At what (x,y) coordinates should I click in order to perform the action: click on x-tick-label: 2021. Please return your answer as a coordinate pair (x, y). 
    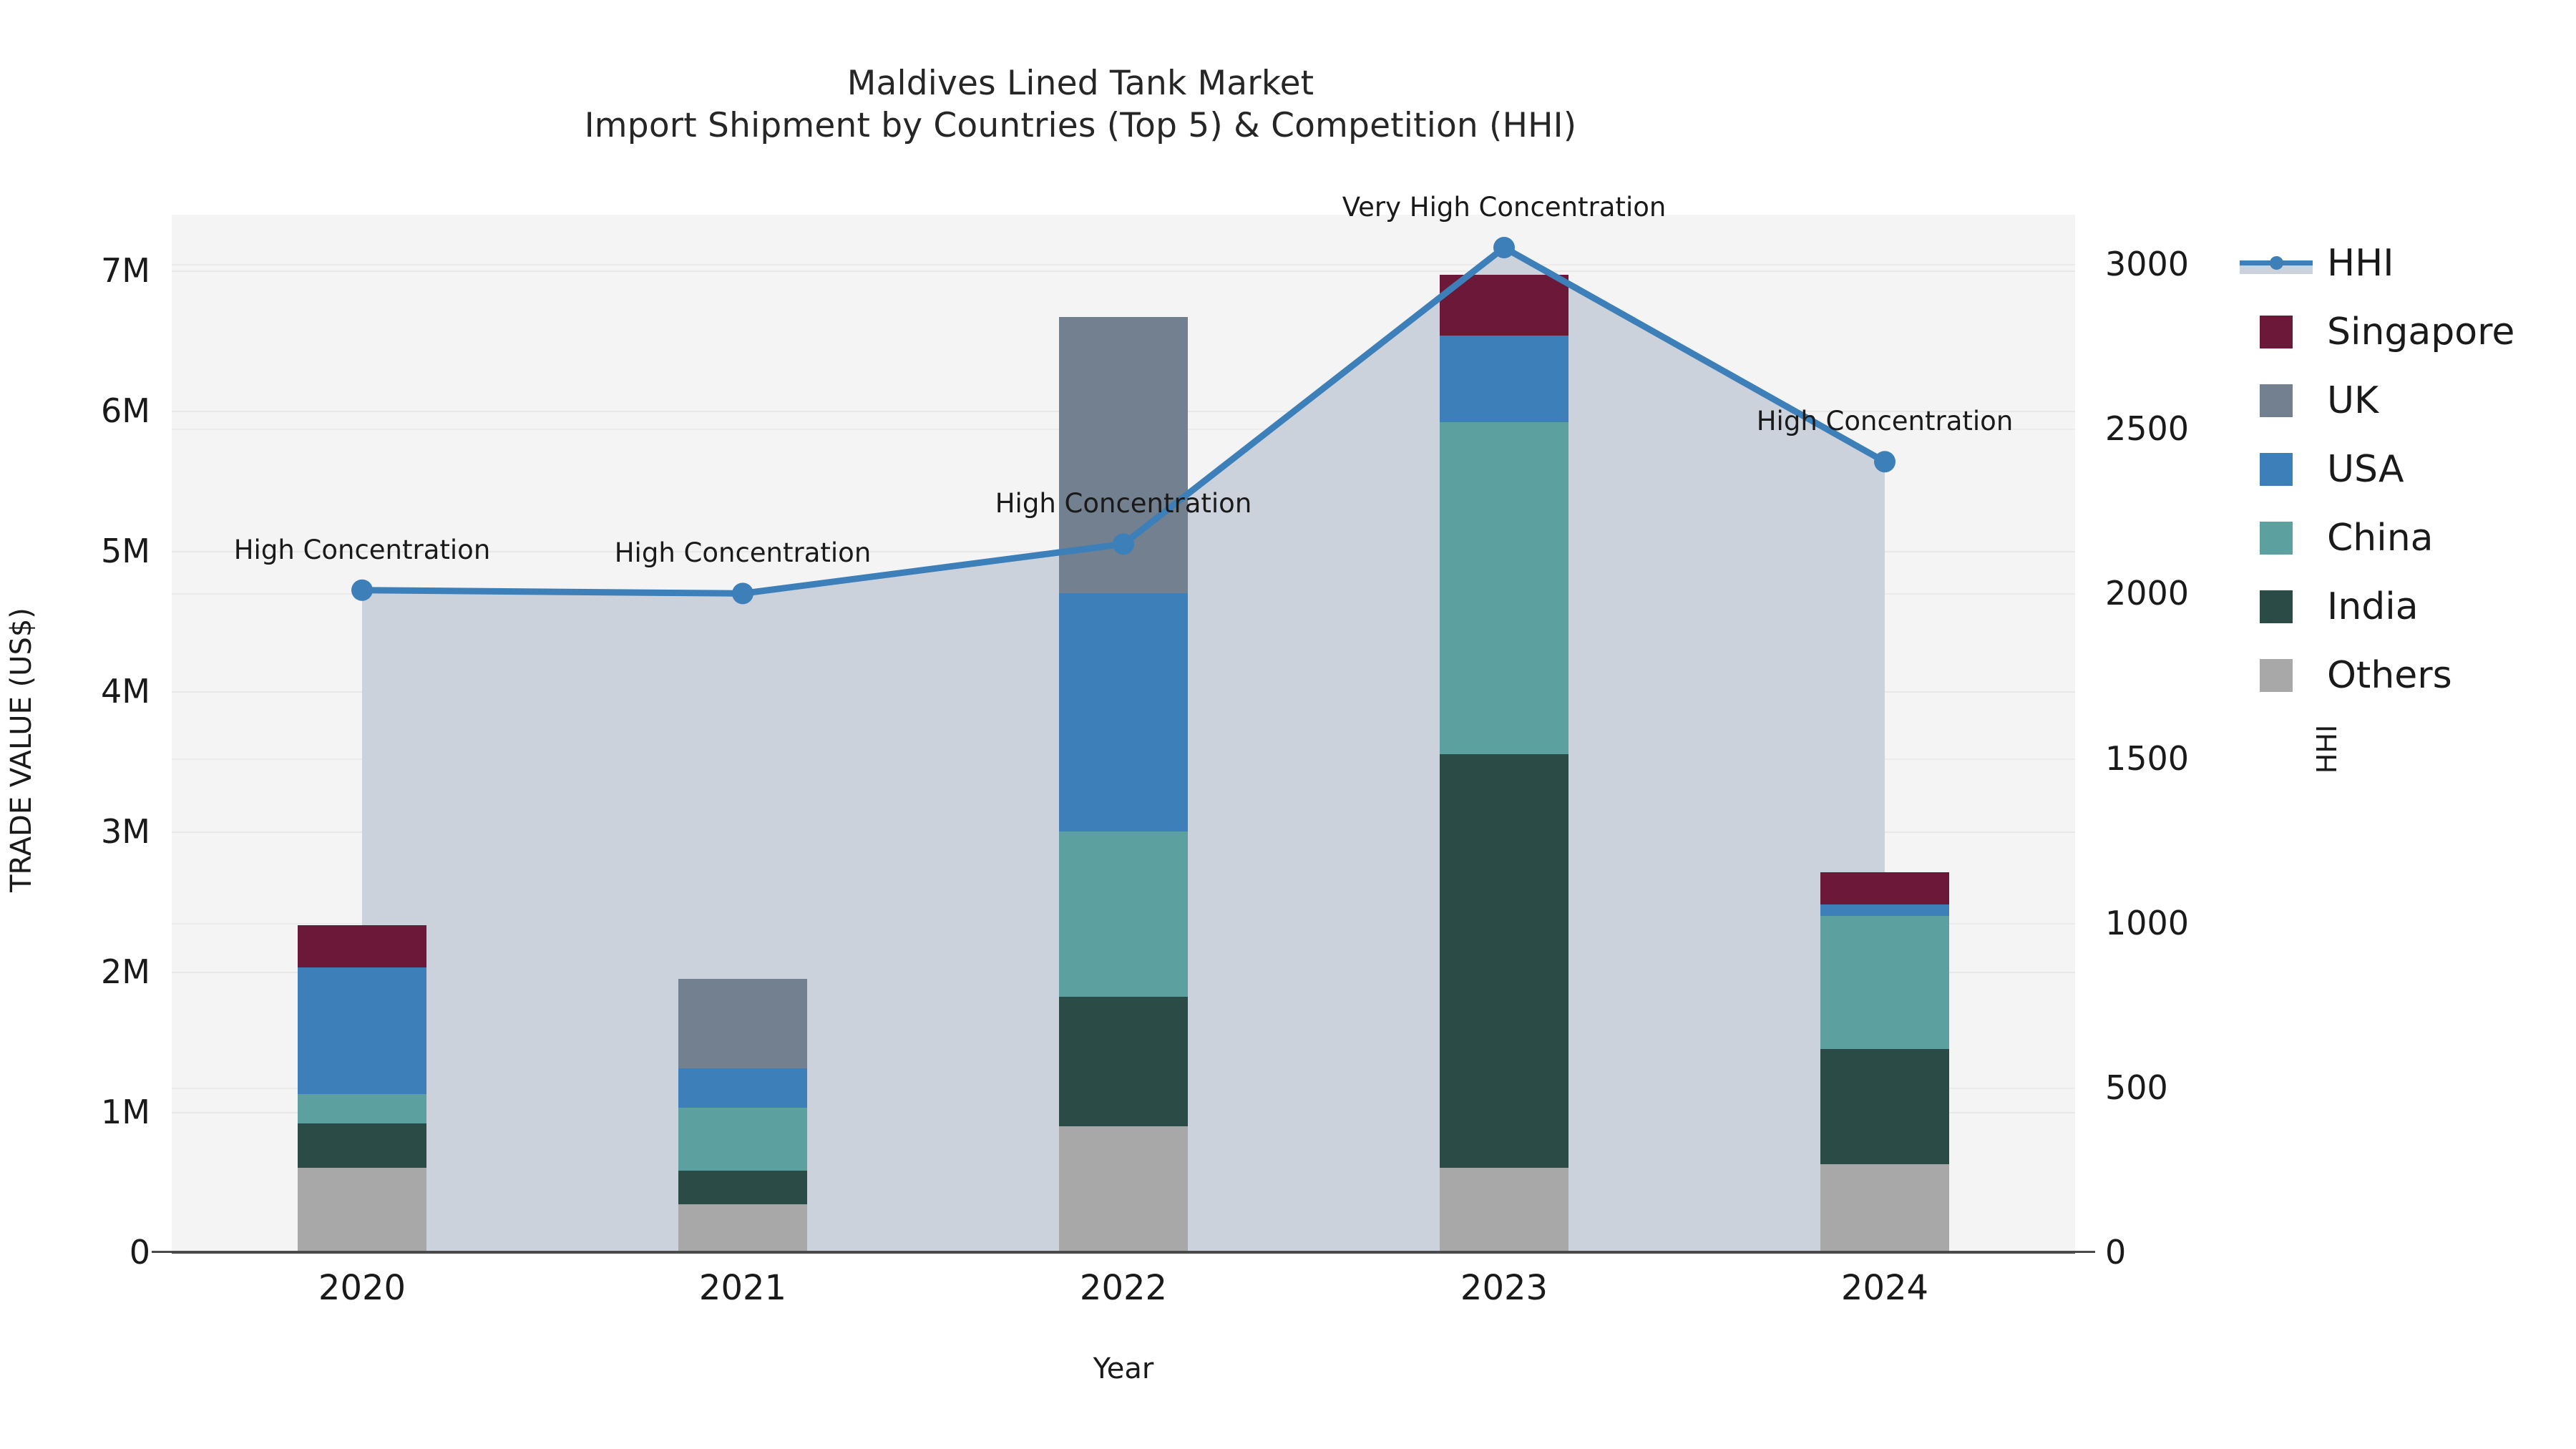
    Looking at the image, I should click on (742, 1288).